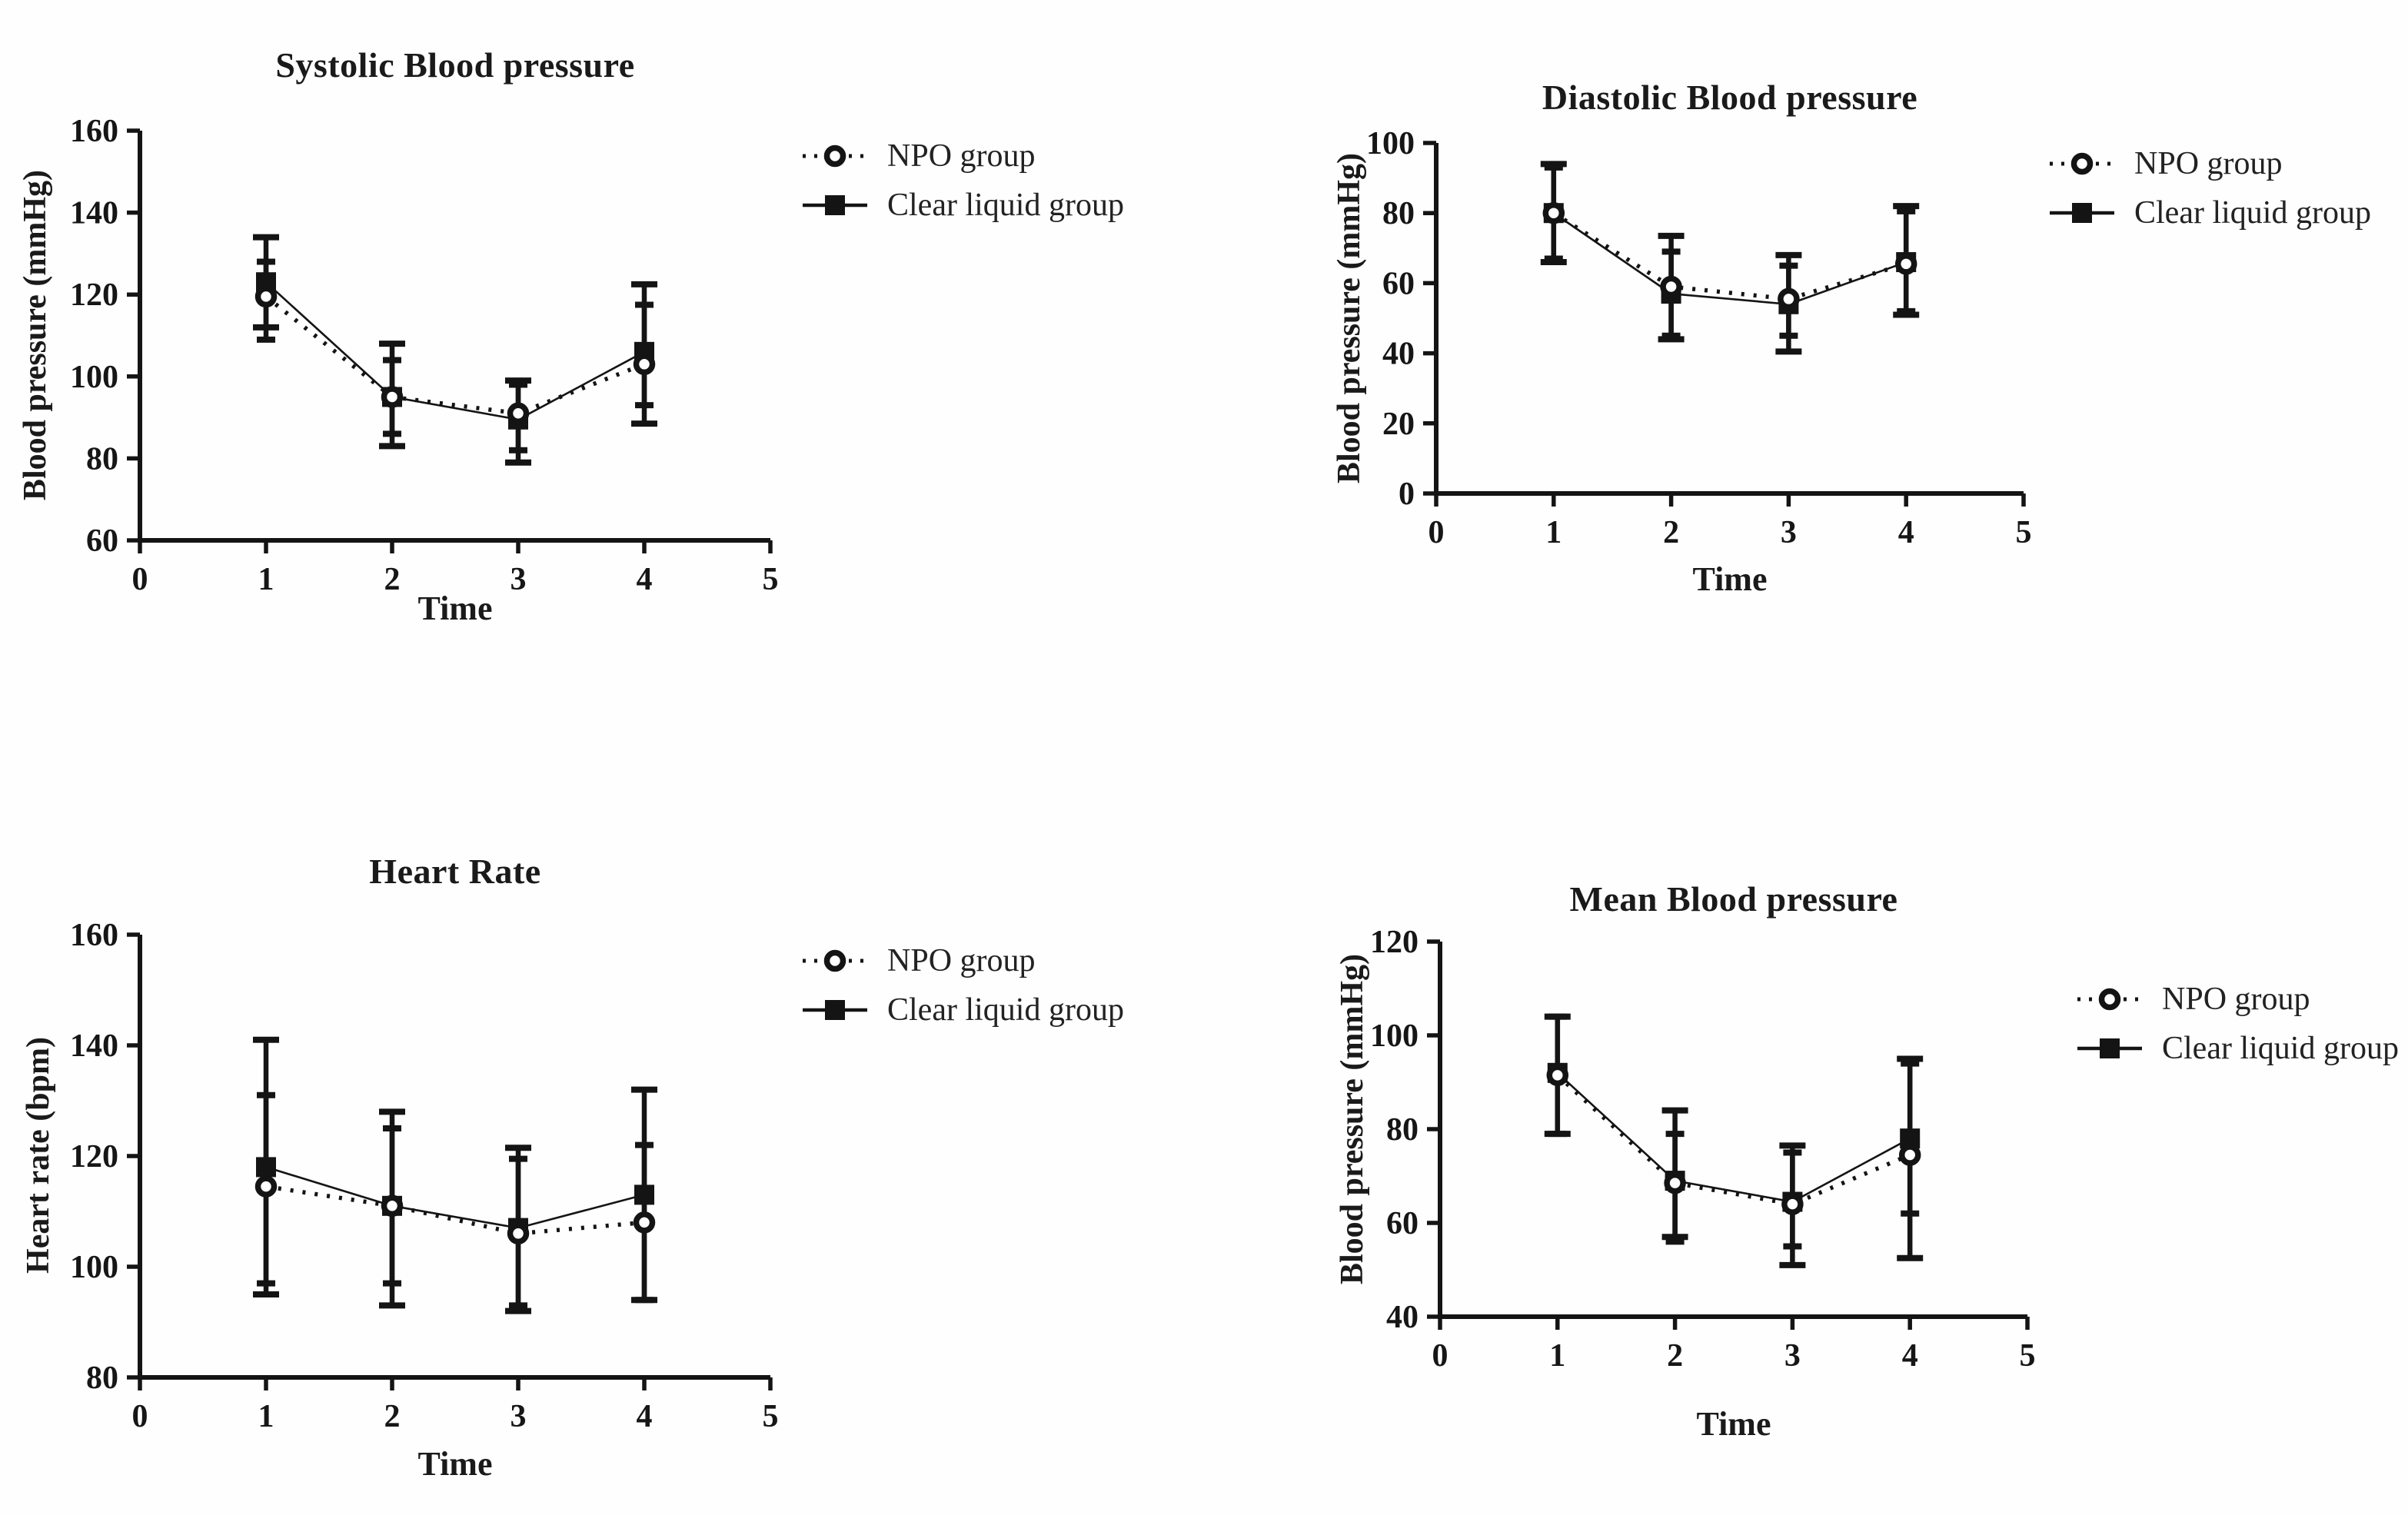 Image resolution: width=2408 pixels, height=1515 pixels. What do you see at coordinates (1398, 424) in the screenshot?
I see `y-tick-label: 20` at bounding box center [1398, 424].